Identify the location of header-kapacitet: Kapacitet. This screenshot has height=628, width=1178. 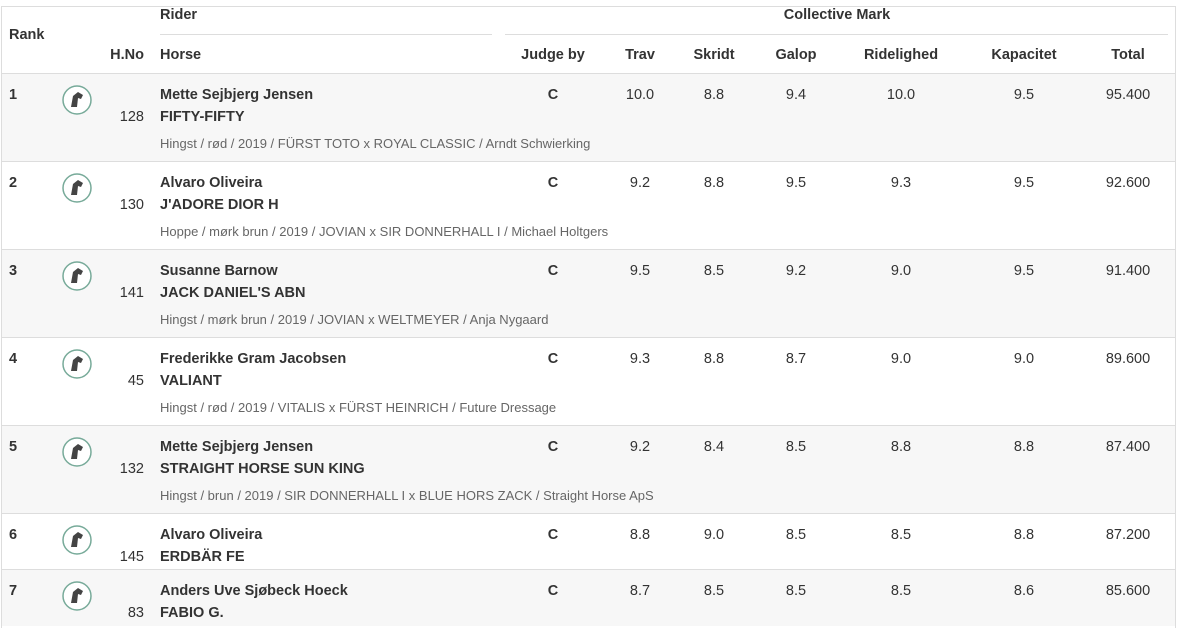
(1024, 55).